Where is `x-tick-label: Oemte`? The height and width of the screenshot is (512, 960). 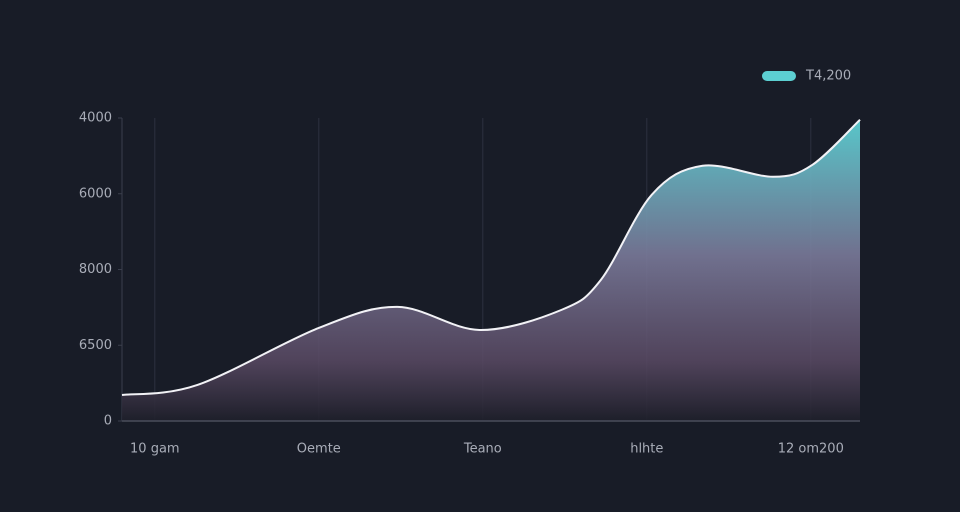 x-tick-label: Oemte is located at coordinates (319, 449).